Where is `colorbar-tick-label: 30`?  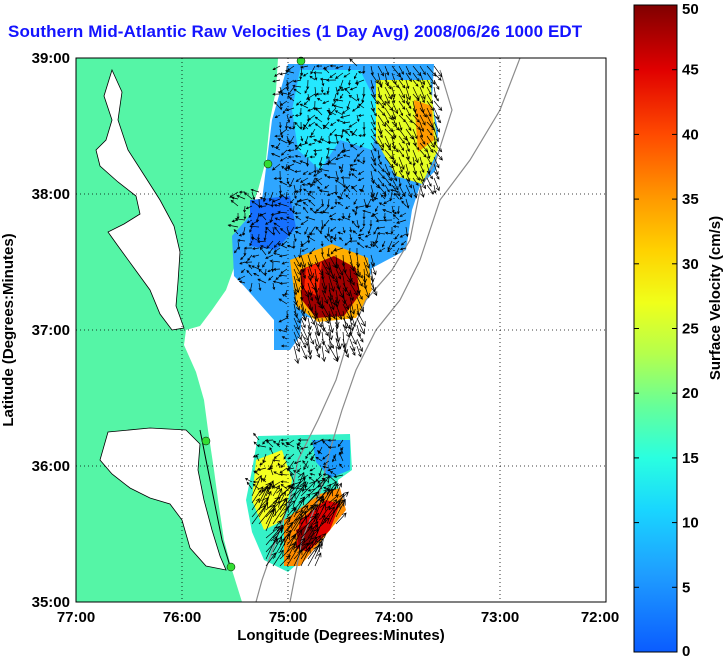
colorbar-tick-label: 30 is located at coordinates (690, 264).